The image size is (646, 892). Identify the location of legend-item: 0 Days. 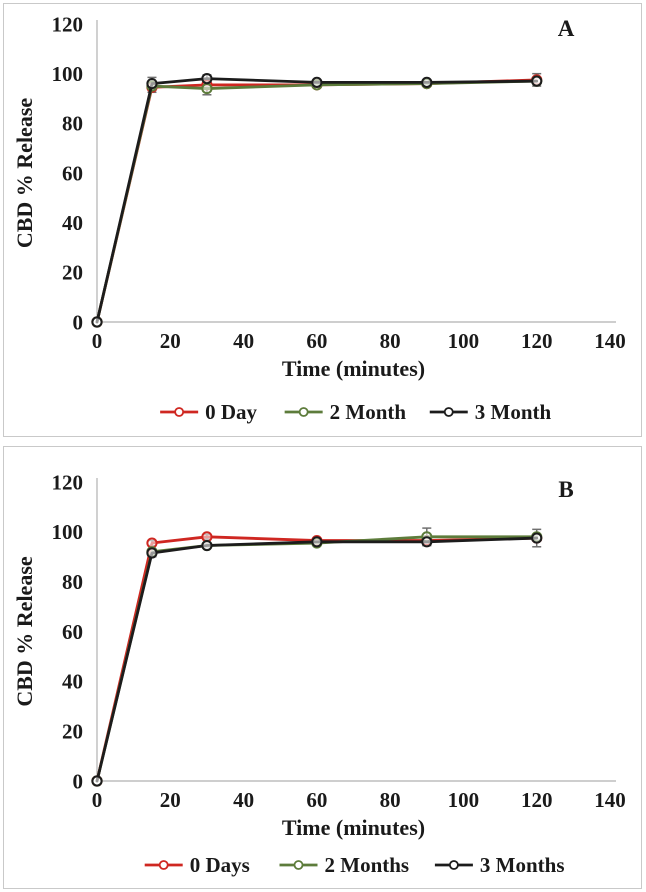
(197, 865).